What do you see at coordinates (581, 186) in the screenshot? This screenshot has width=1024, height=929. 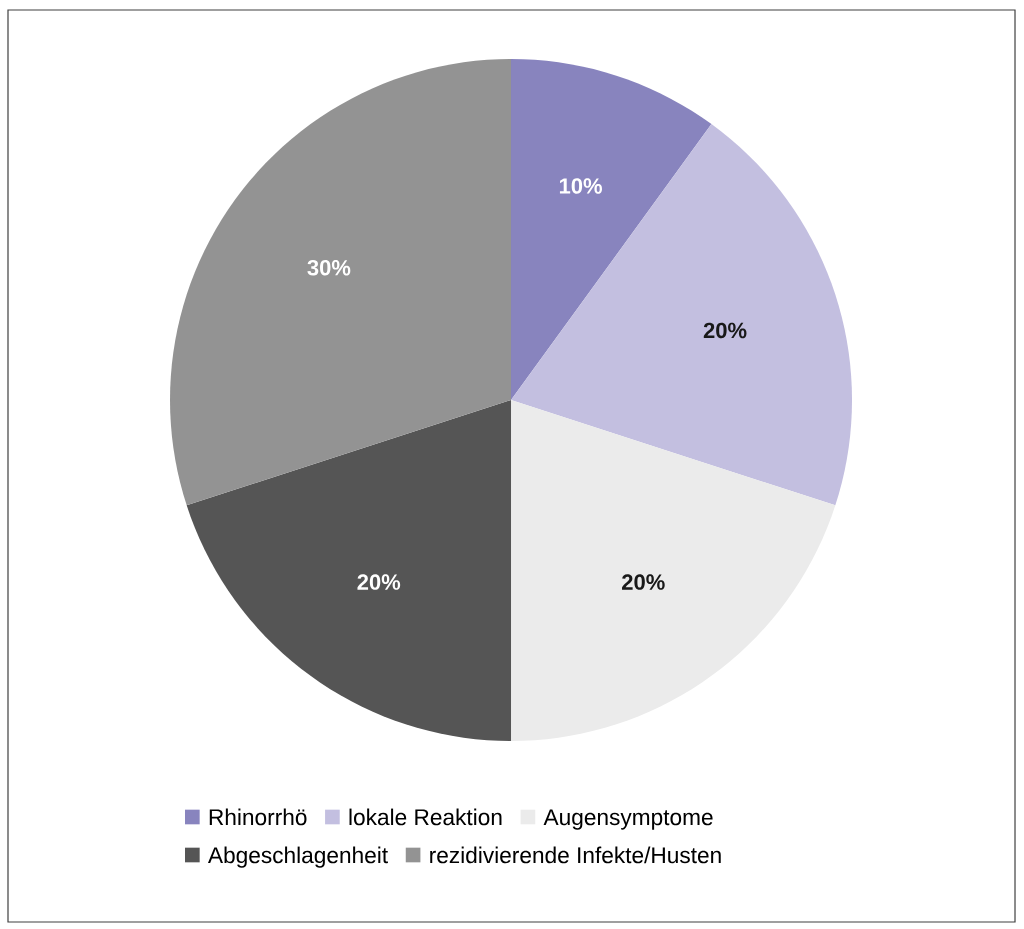 I see `data-label: 10%` at bounding box center [581, 186].